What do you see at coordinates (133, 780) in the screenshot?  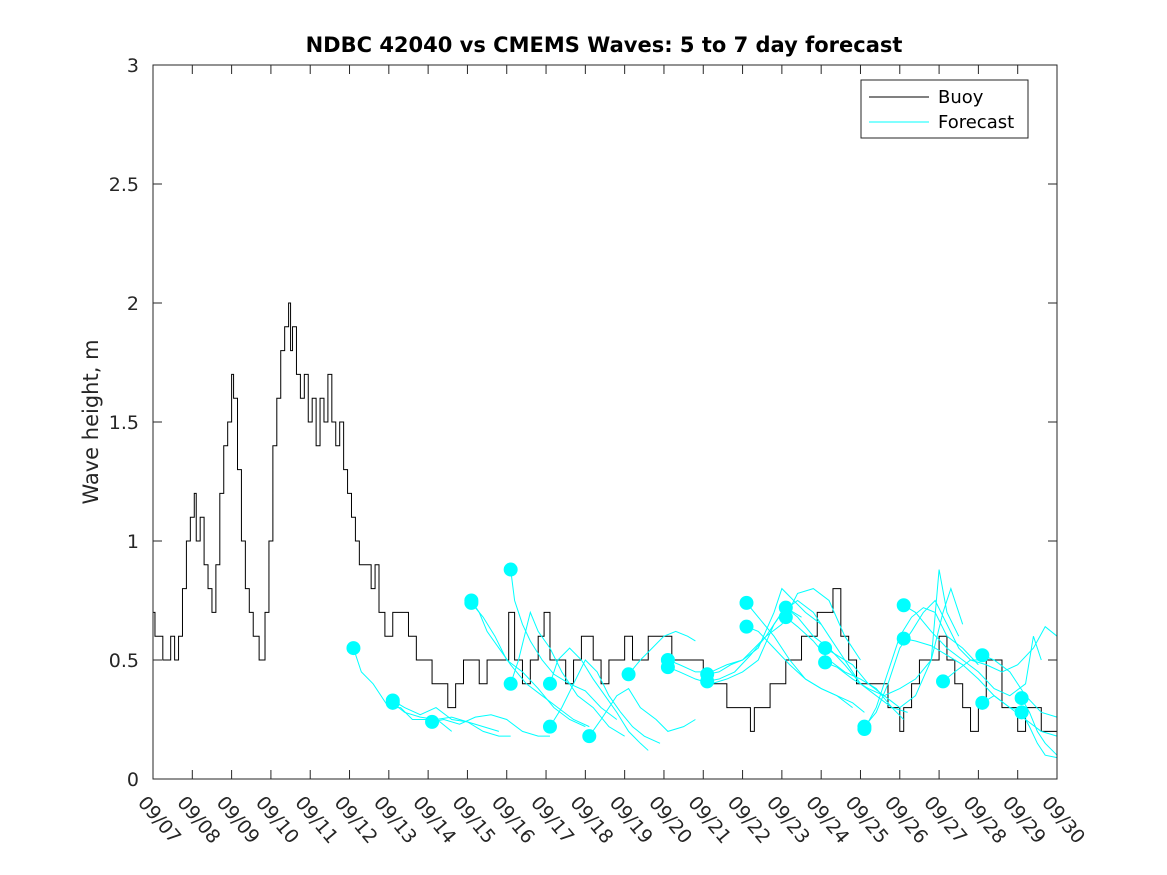 I see `y-tick-label: 0` at bounding box center [133, 780].